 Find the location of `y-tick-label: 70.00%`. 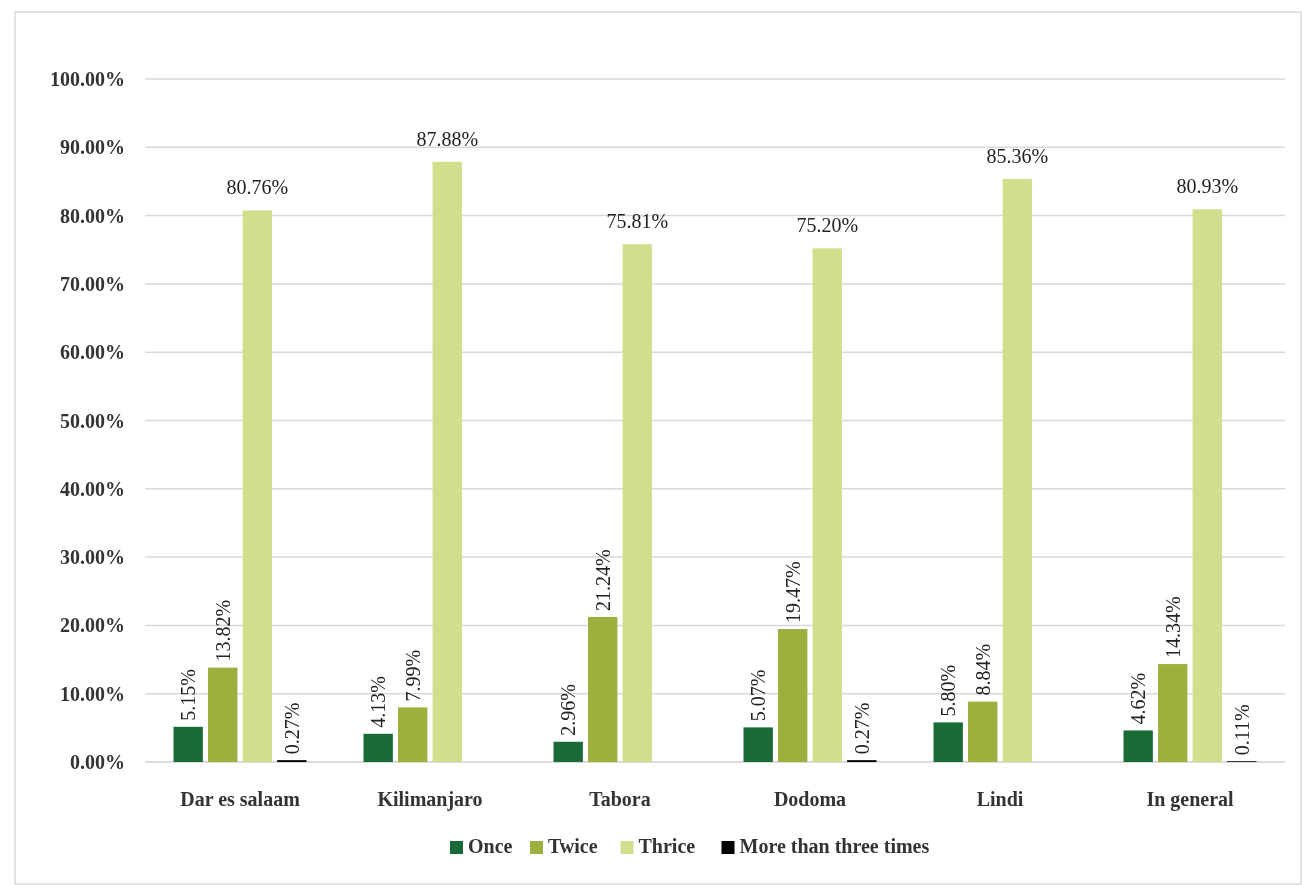

y-tick-label: 70.00% is located at coordinates (92, 283).